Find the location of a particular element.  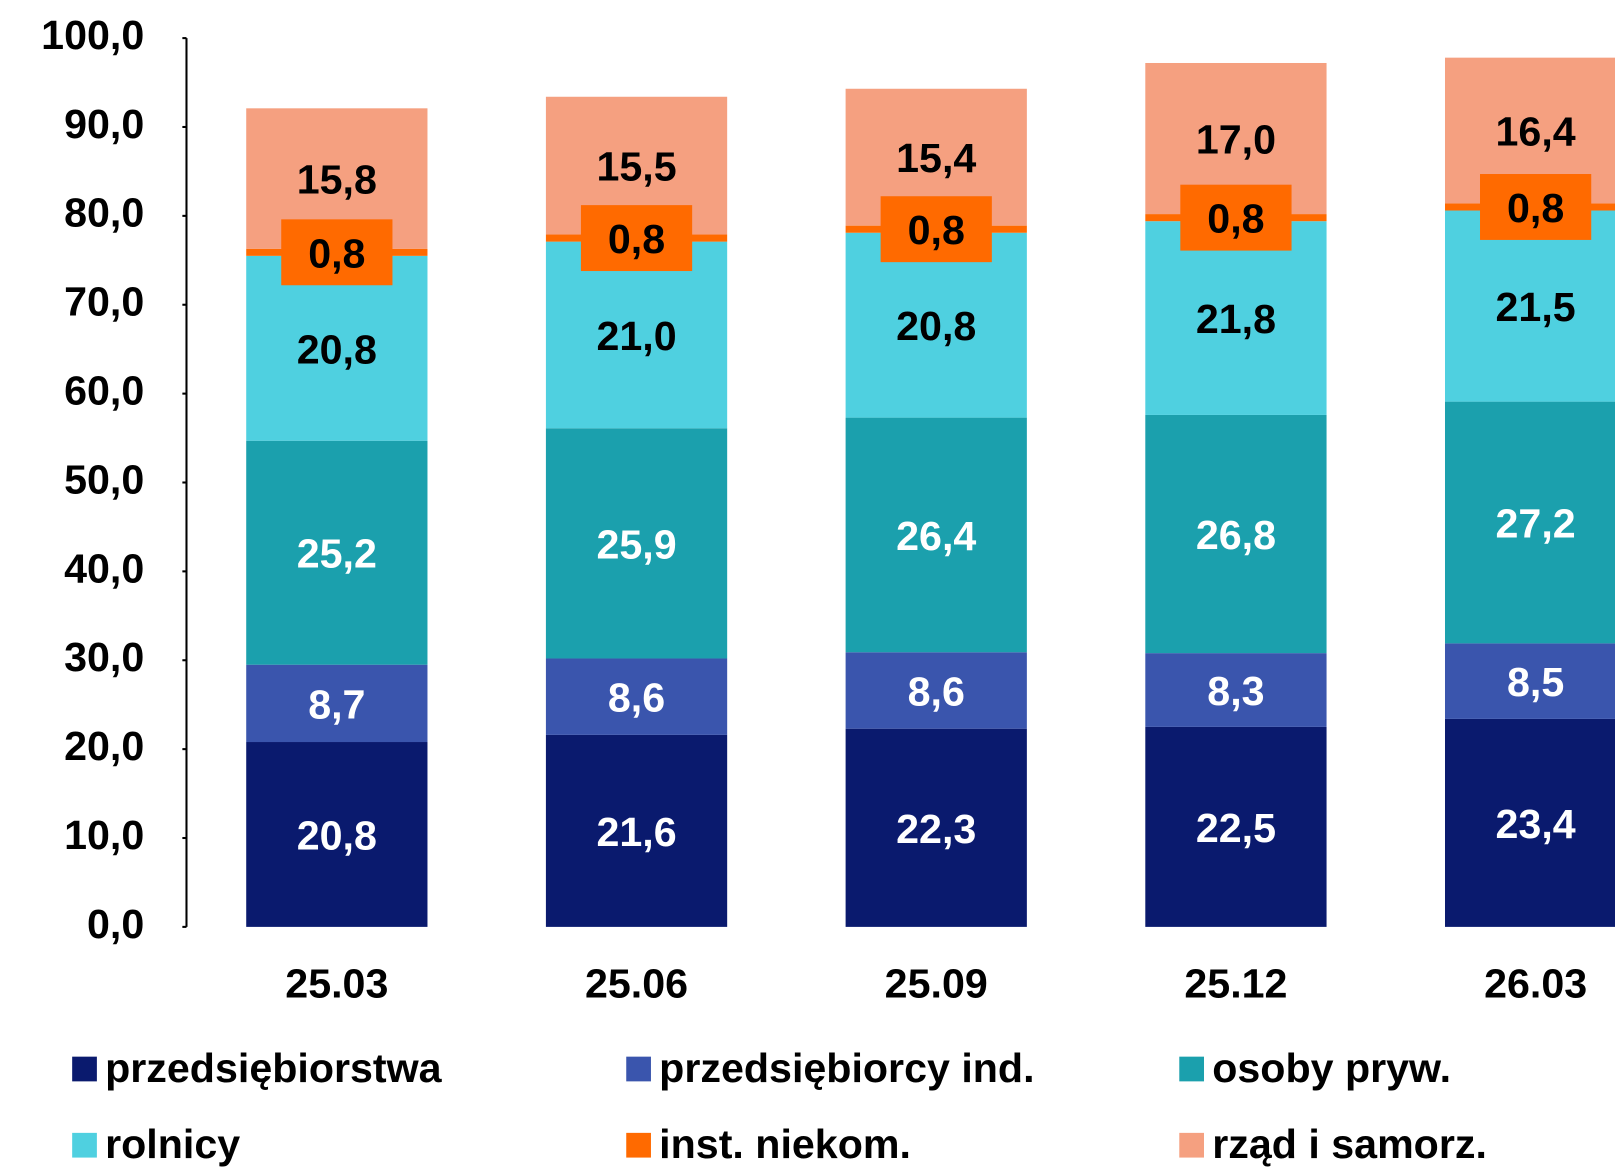

legend-label: osoby pryw. is located at coordinates (1331, 1068).